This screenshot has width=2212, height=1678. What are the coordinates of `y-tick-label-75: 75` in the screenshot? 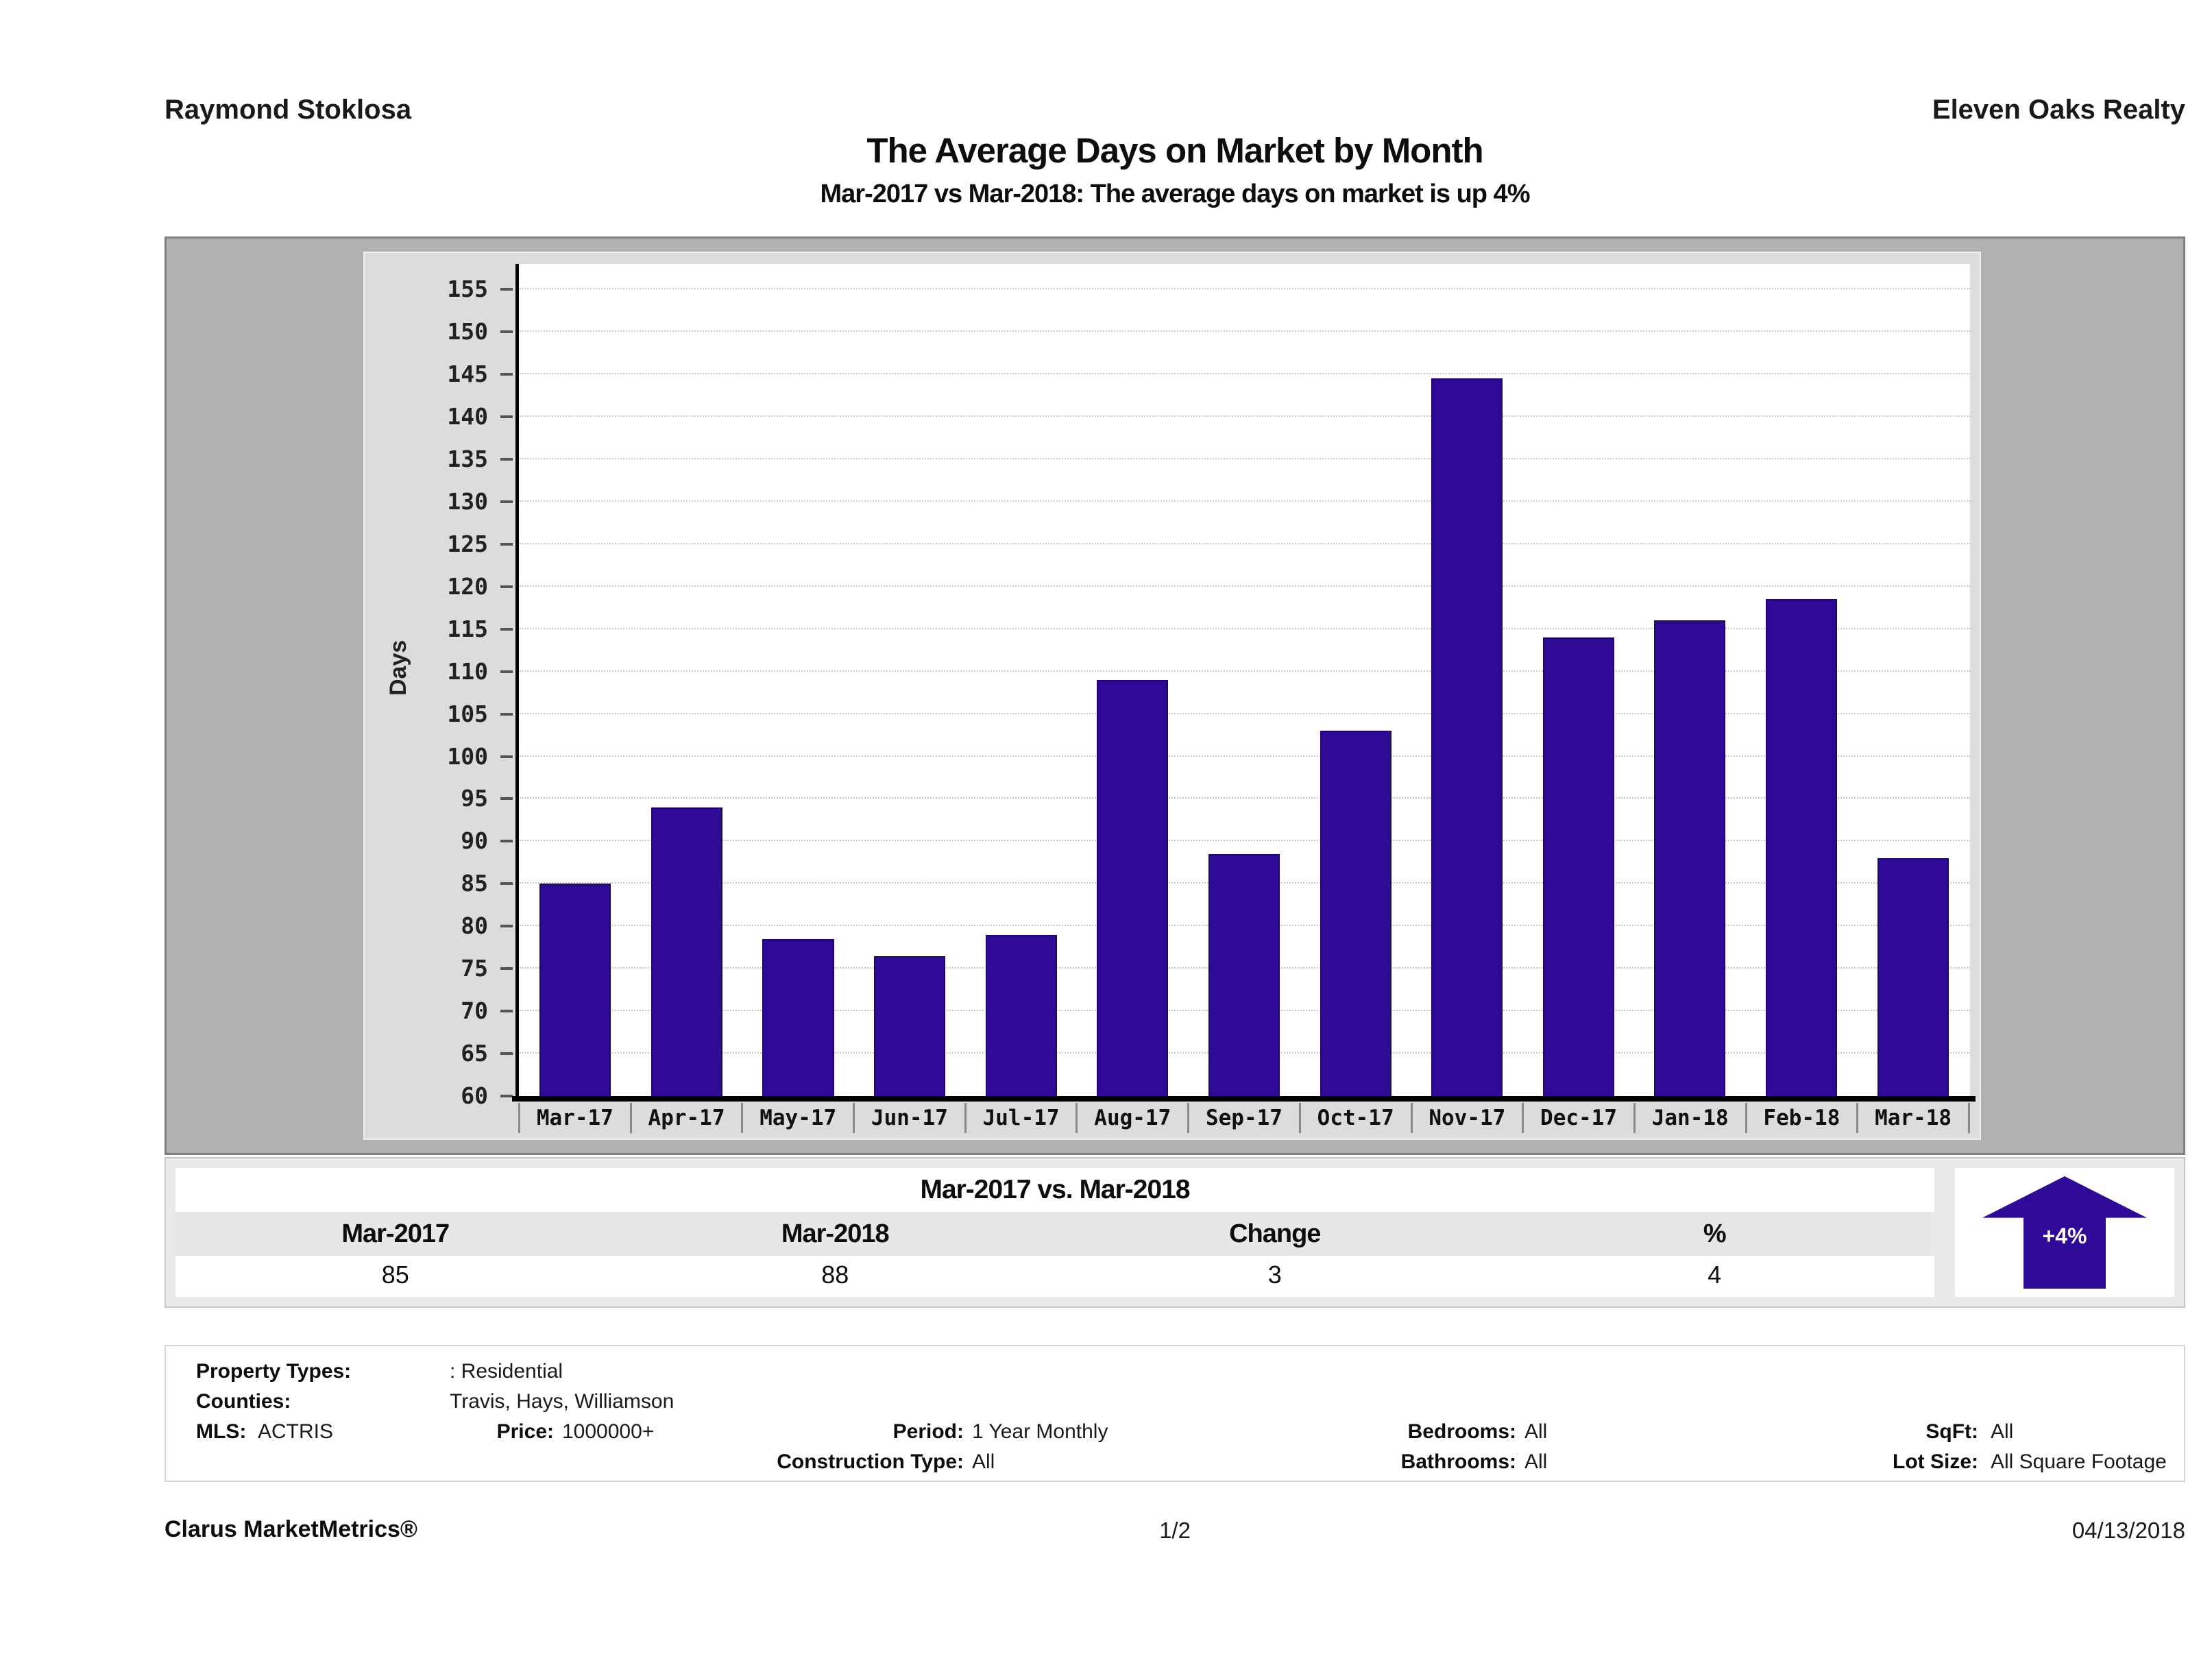 It's located at (475, 968).